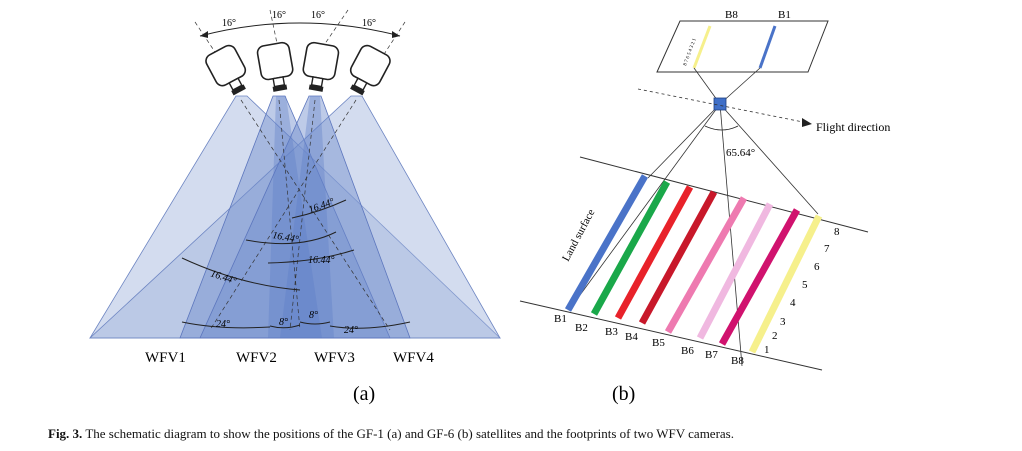 Image resolution: width=1022 pixels, height=451 pixels. I want to click on sensor-strip-b8, so click(702, 47).